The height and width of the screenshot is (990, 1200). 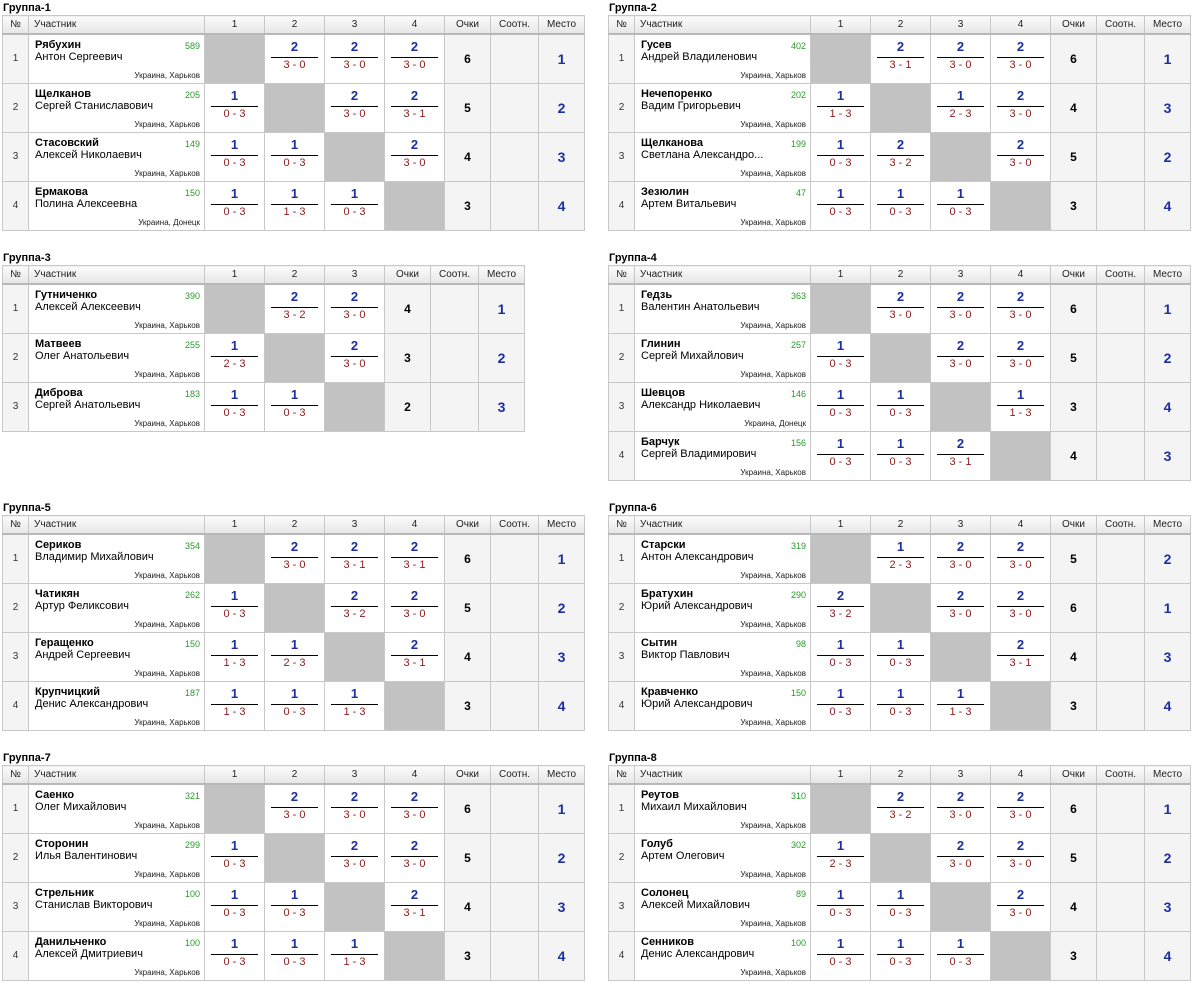 What do you see at coordinates (683, 855) in the screenshot?
I see `player-given-names: Артем Олегович` at bounding box center [683, 855].